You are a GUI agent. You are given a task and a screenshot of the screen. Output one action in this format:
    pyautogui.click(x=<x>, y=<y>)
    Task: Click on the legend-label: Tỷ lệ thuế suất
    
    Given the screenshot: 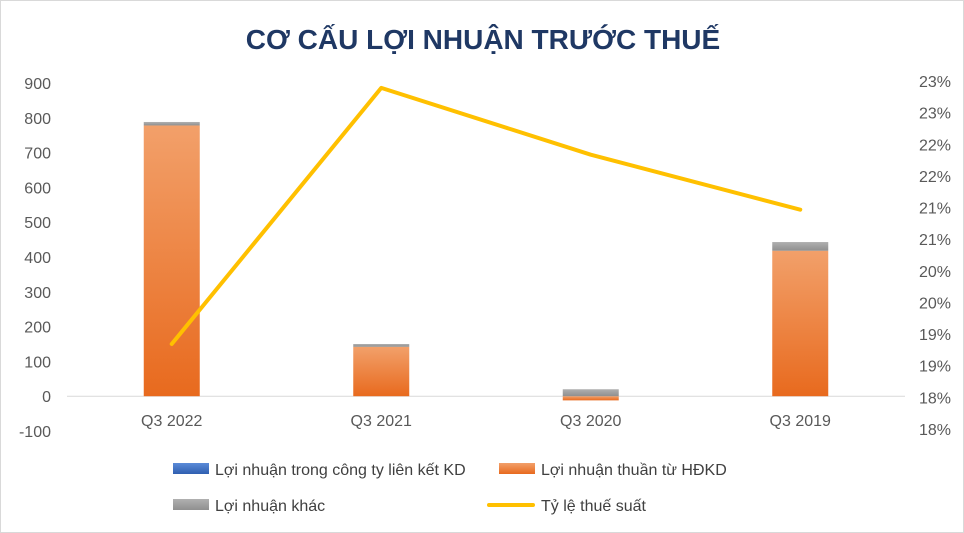 What is the action you would take?
    pyautogui.click(x=594, y=506)
    